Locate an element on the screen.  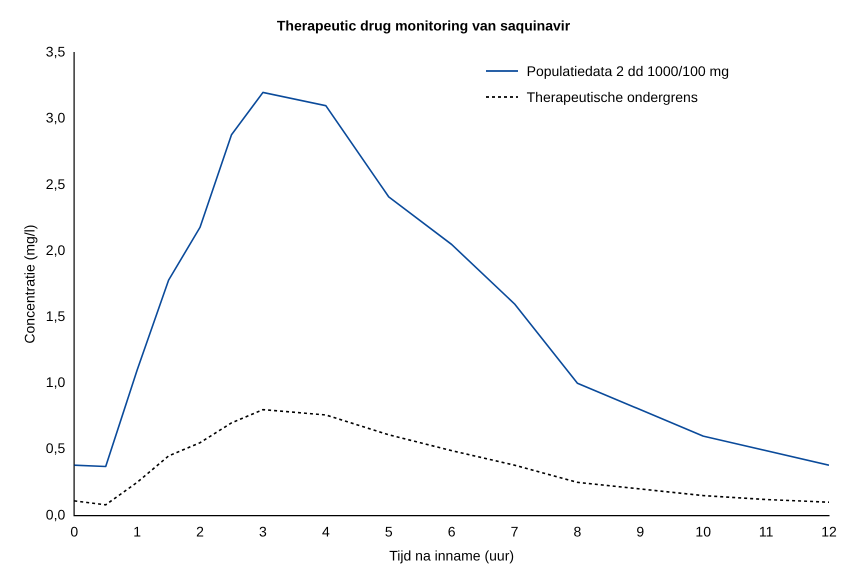
x-tick-label: 7 is located at coordinates (514, 532).